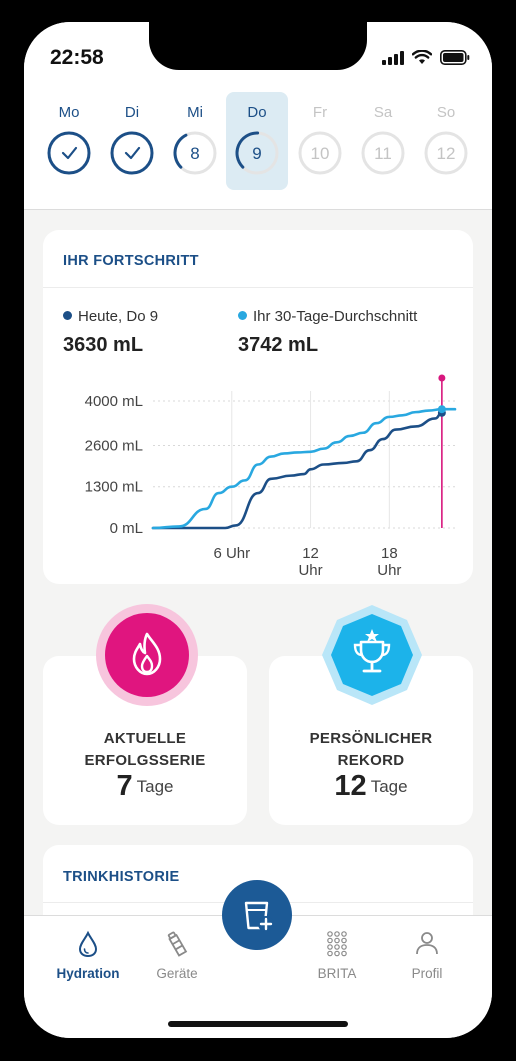 This screenshot has height=1061, width=516. What do you see at coordinates (389, 786) in the screenshot?
I see `record-unit: Tage` at bounding box center [389, 786].